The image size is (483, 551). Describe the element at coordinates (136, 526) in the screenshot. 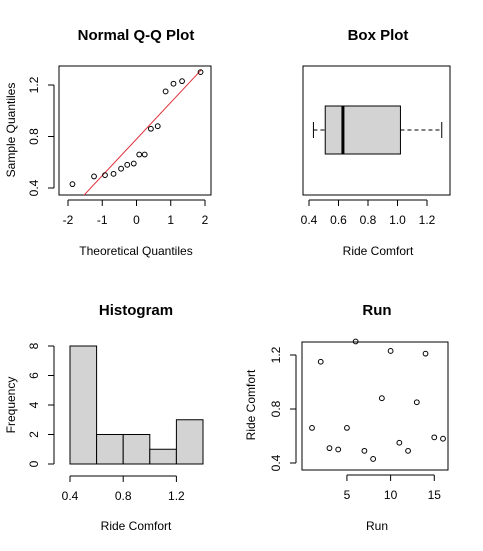

I see `histogram-x-axis-label: Ride Comfort` at that location.